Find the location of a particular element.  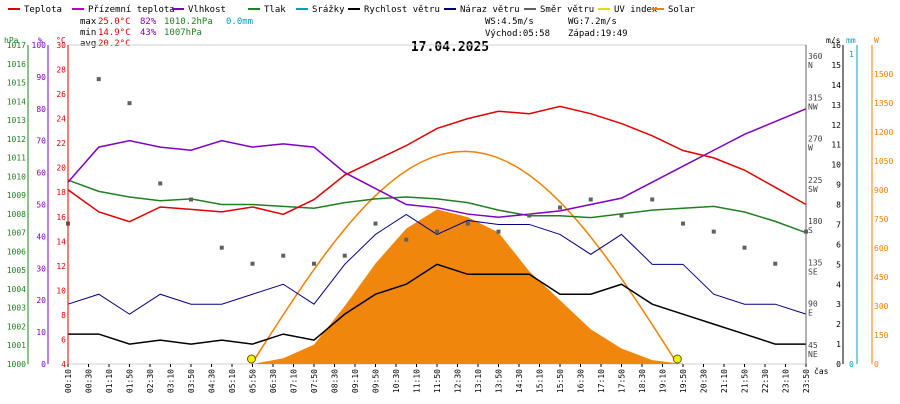

x-tick-label: 01:50 is located at coordinates (130, 381).